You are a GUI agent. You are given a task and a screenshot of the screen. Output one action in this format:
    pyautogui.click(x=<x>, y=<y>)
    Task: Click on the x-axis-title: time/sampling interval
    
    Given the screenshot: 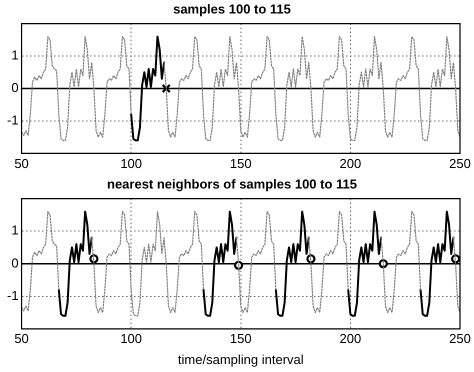 What is the action you would take?
    pyautogui.click(x=241, y=359)
    